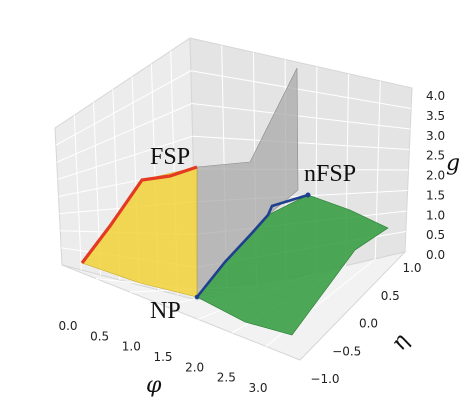 The image size is (474, 410). I want to click on y-axis-label: η, so click(400, 342).